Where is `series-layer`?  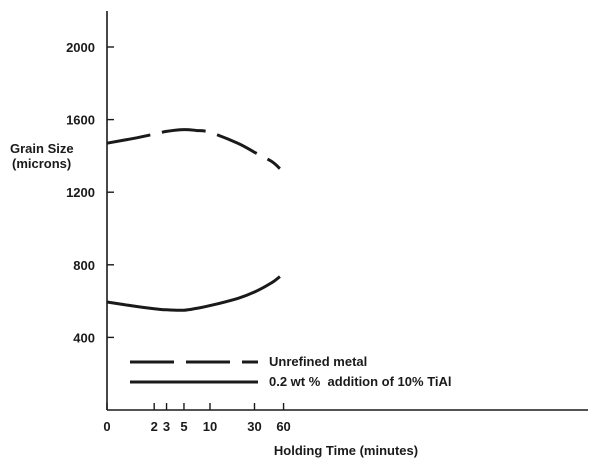
series-layer is located at coordinates (193, 220).